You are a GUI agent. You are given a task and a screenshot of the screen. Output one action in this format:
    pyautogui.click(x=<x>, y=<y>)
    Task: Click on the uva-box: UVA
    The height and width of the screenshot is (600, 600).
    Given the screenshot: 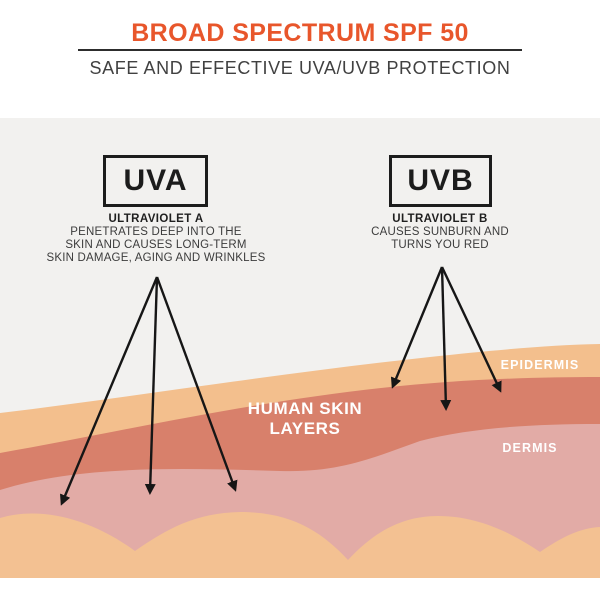 What is the action you would take?
    pyautogui.click(x=155, y=181)
    